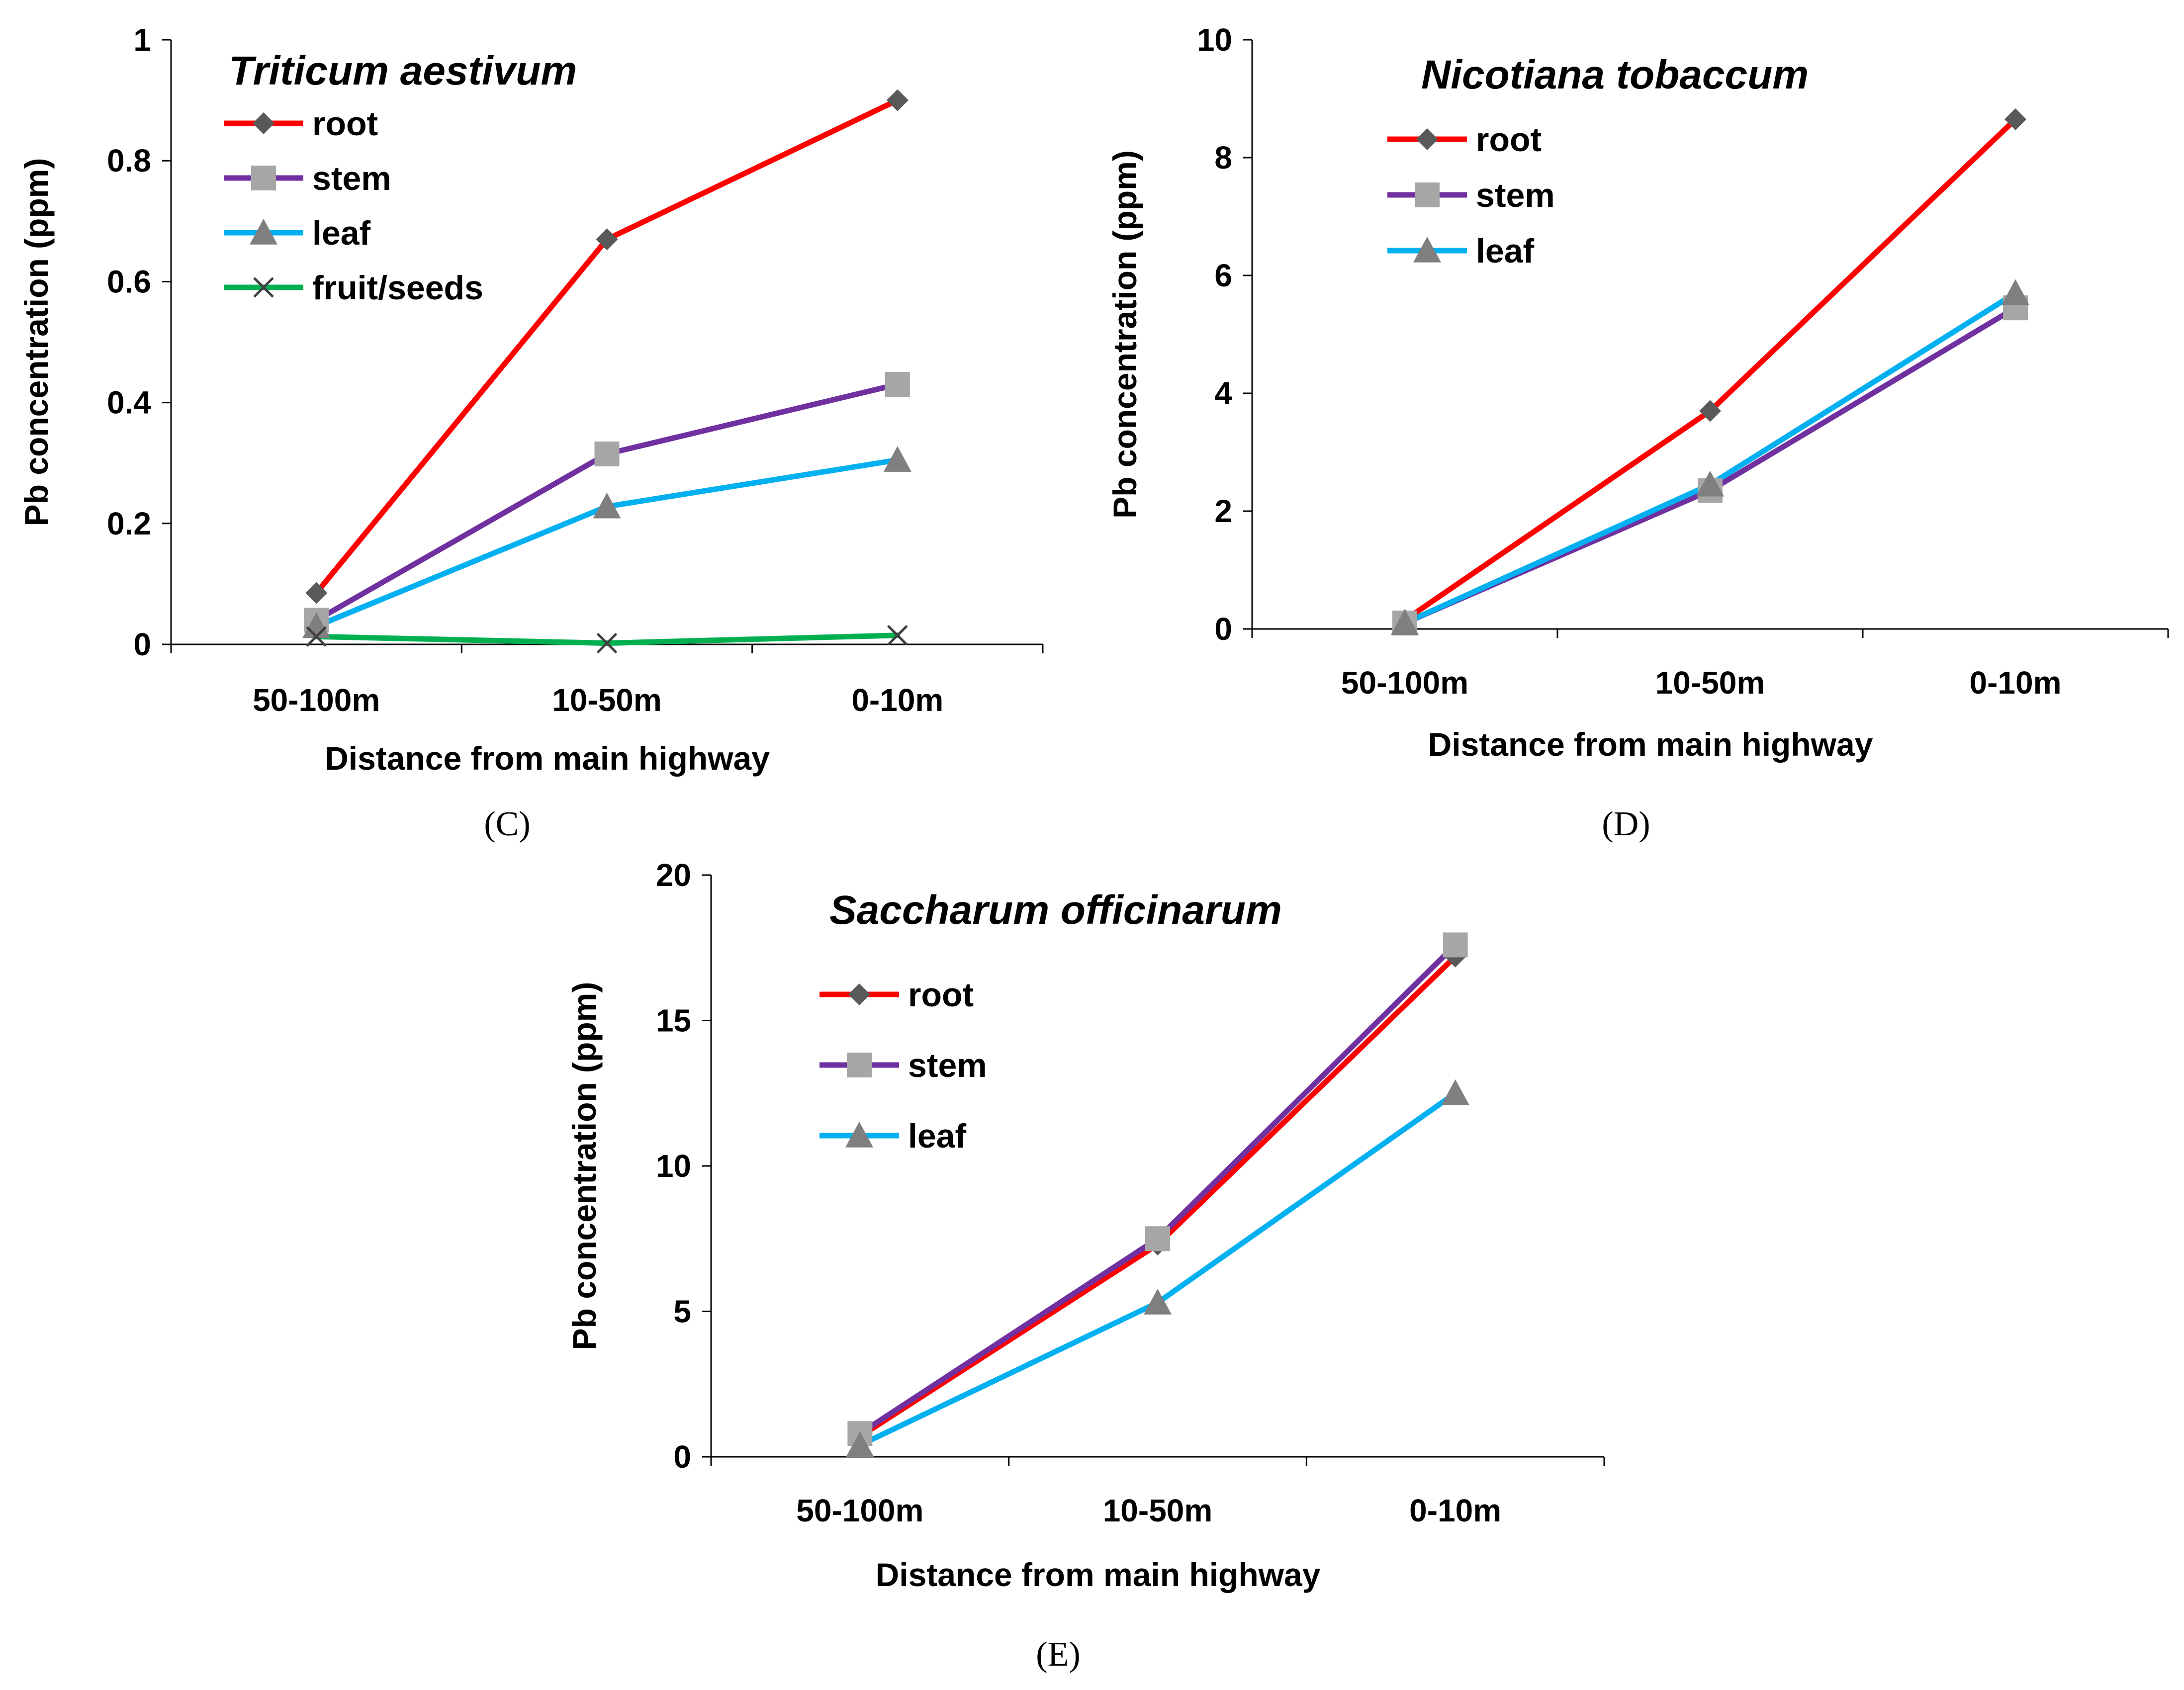  Describe the element at coordinates (129, 281) in the screenshot. I see `y-tick-label: 0.6` at that location.